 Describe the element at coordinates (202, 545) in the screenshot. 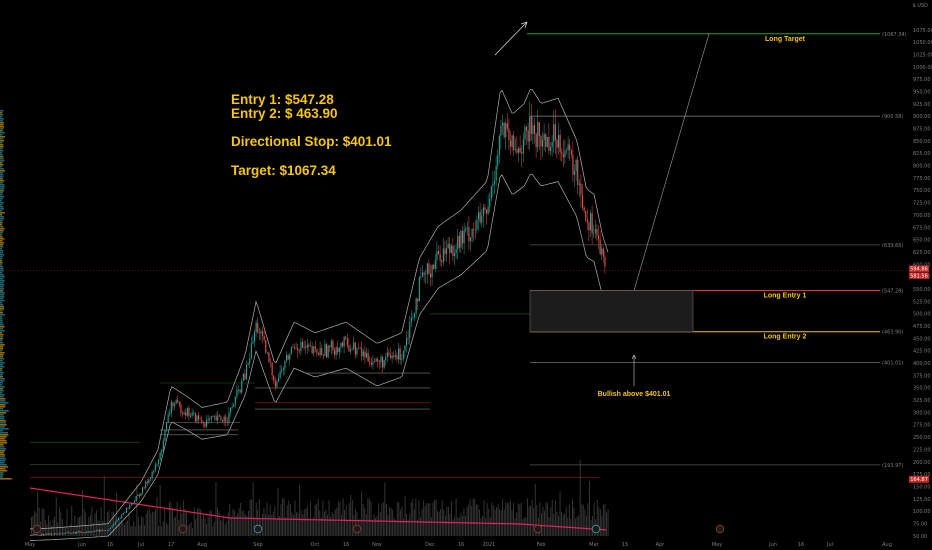

I see `x-tick-label: Aug` at that location.